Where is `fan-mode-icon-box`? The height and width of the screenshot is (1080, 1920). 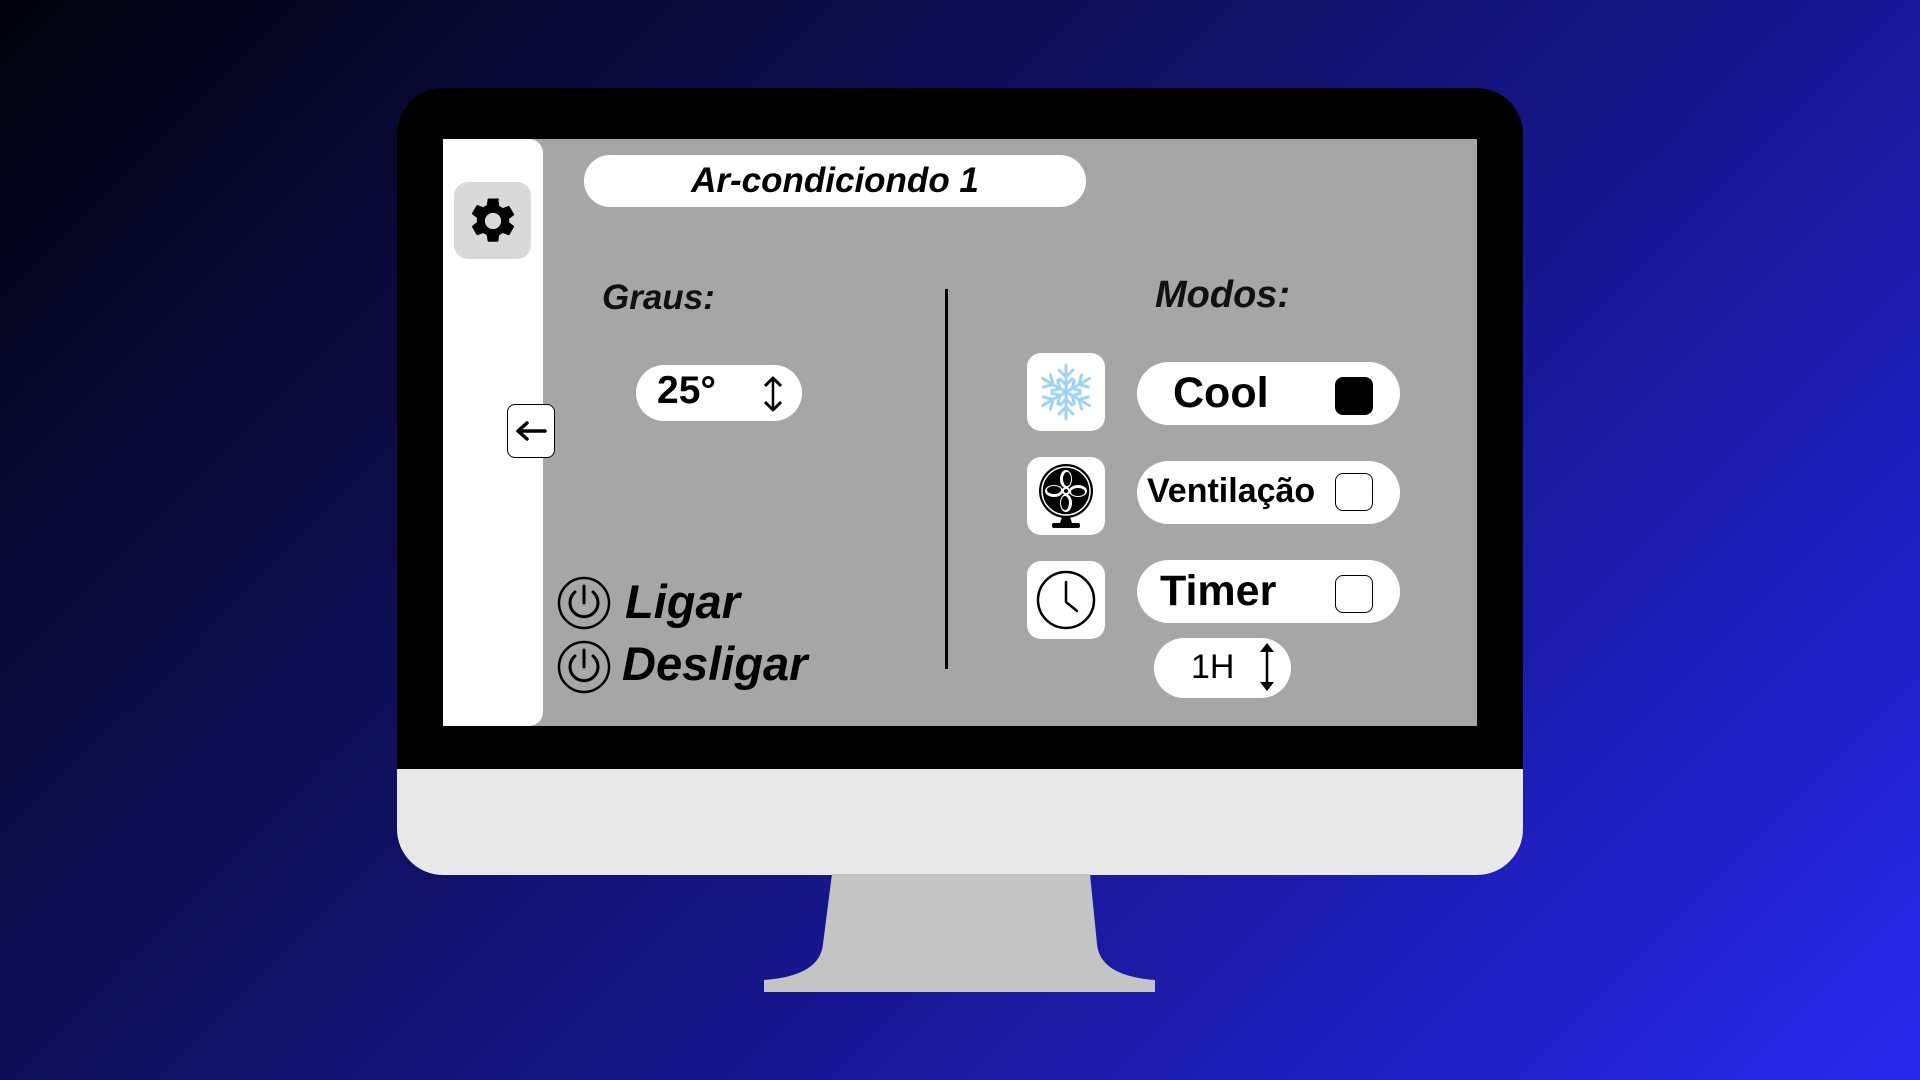 fan-mode-icon-box is located at coordinates (1066, 496).